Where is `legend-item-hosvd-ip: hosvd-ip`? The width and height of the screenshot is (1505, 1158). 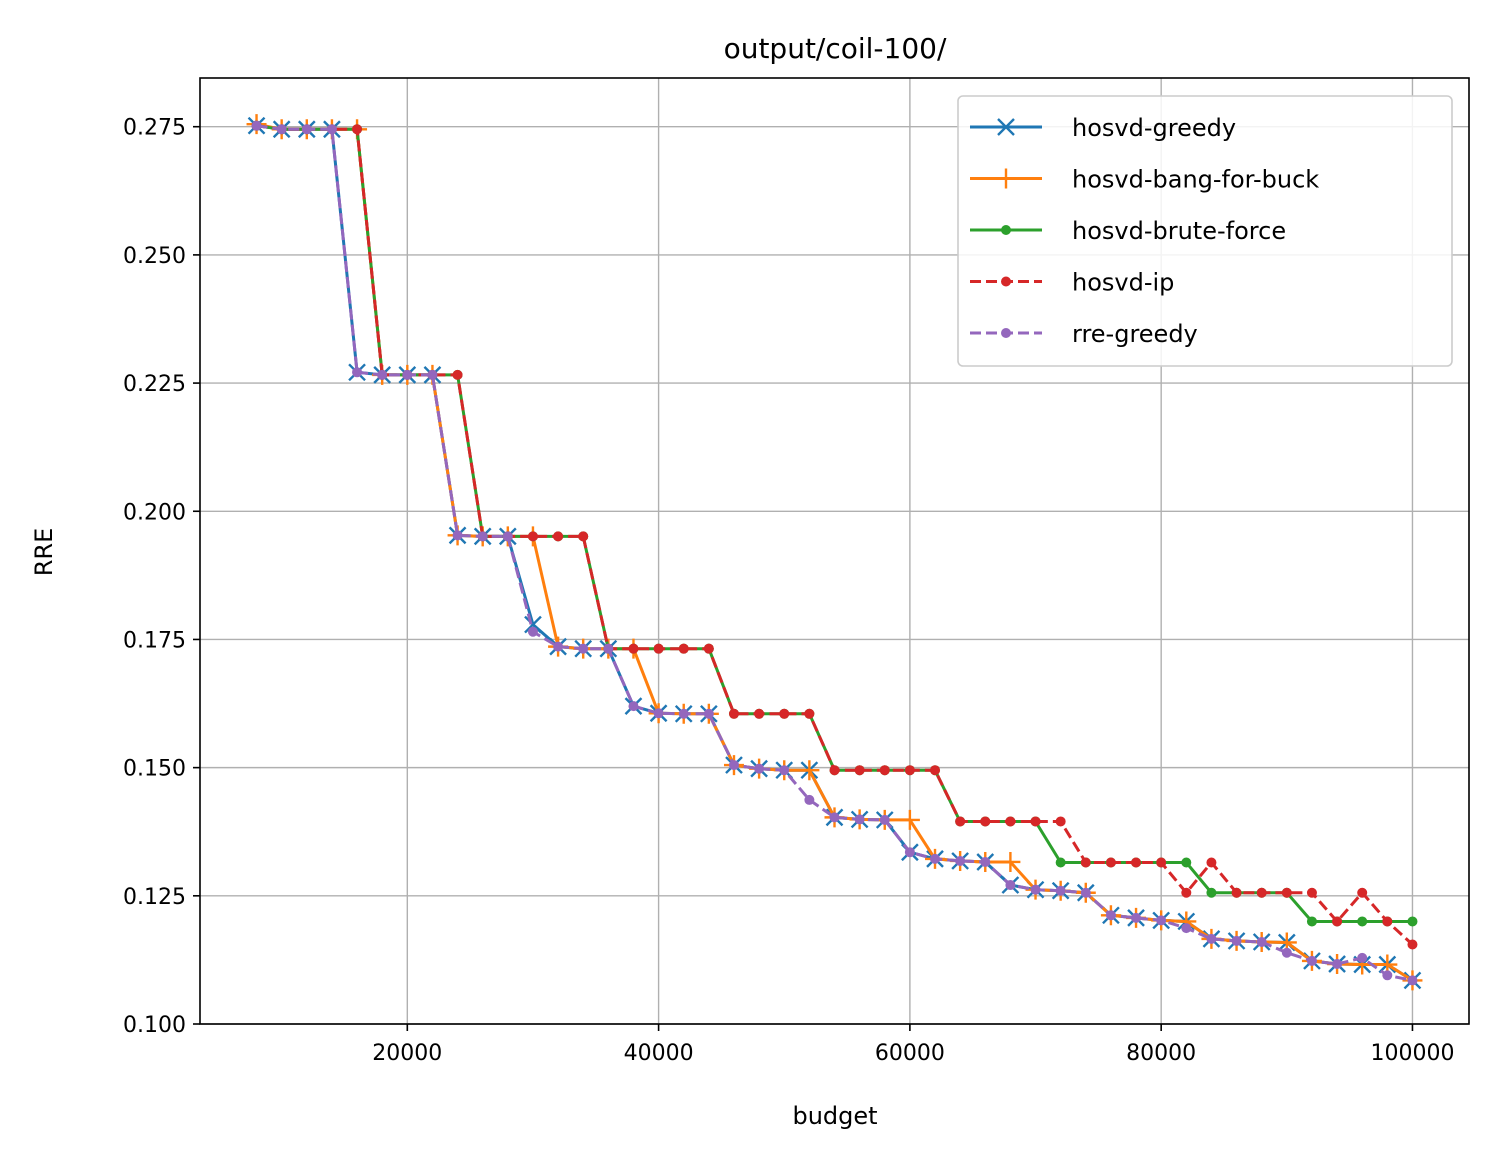
legend-item-hosvd-ip: hosvd-ip is located at coordinates (1072, 283).